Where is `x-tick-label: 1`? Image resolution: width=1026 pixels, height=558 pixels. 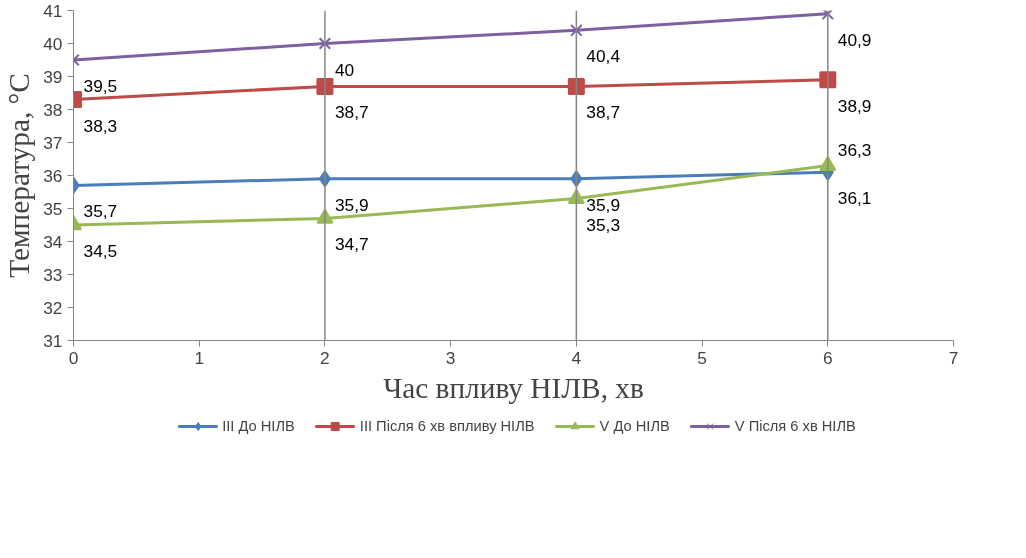
x-tick-label: 1 is located at coordinates (199, 357).